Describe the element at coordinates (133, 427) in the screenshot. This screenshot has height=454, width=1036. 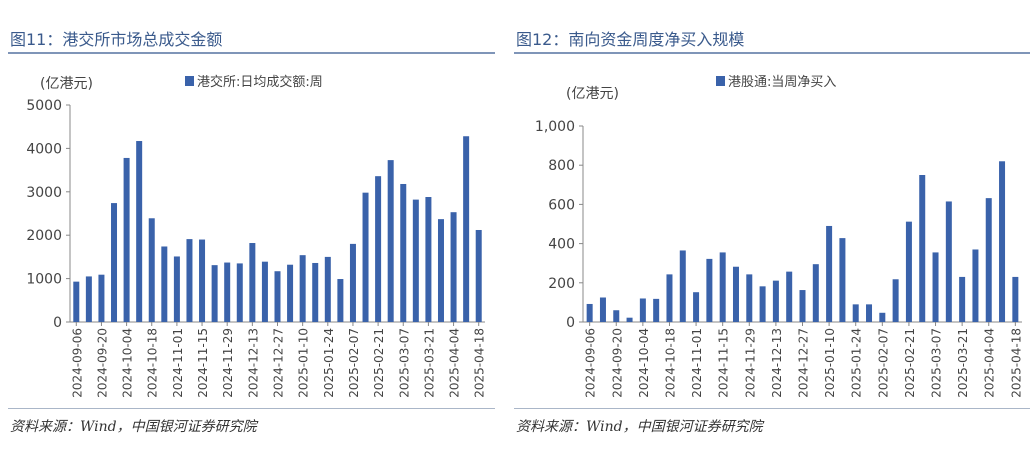
I see `source-left: 资料来源：Wind，中国银河证券研究院` at that location.